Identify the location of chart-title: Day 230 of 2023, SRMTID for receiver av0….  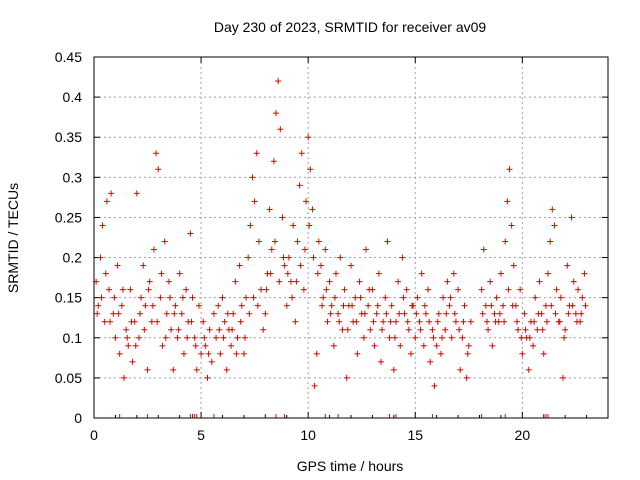
(350, 27).